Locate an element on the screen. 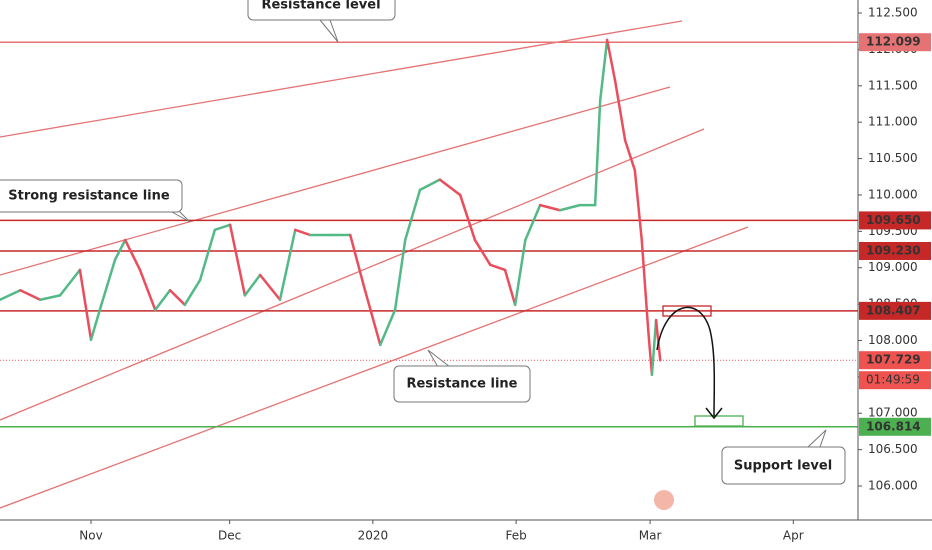 The image size is (932, 550). forecast-arrow is located at coordinates (686, 361).